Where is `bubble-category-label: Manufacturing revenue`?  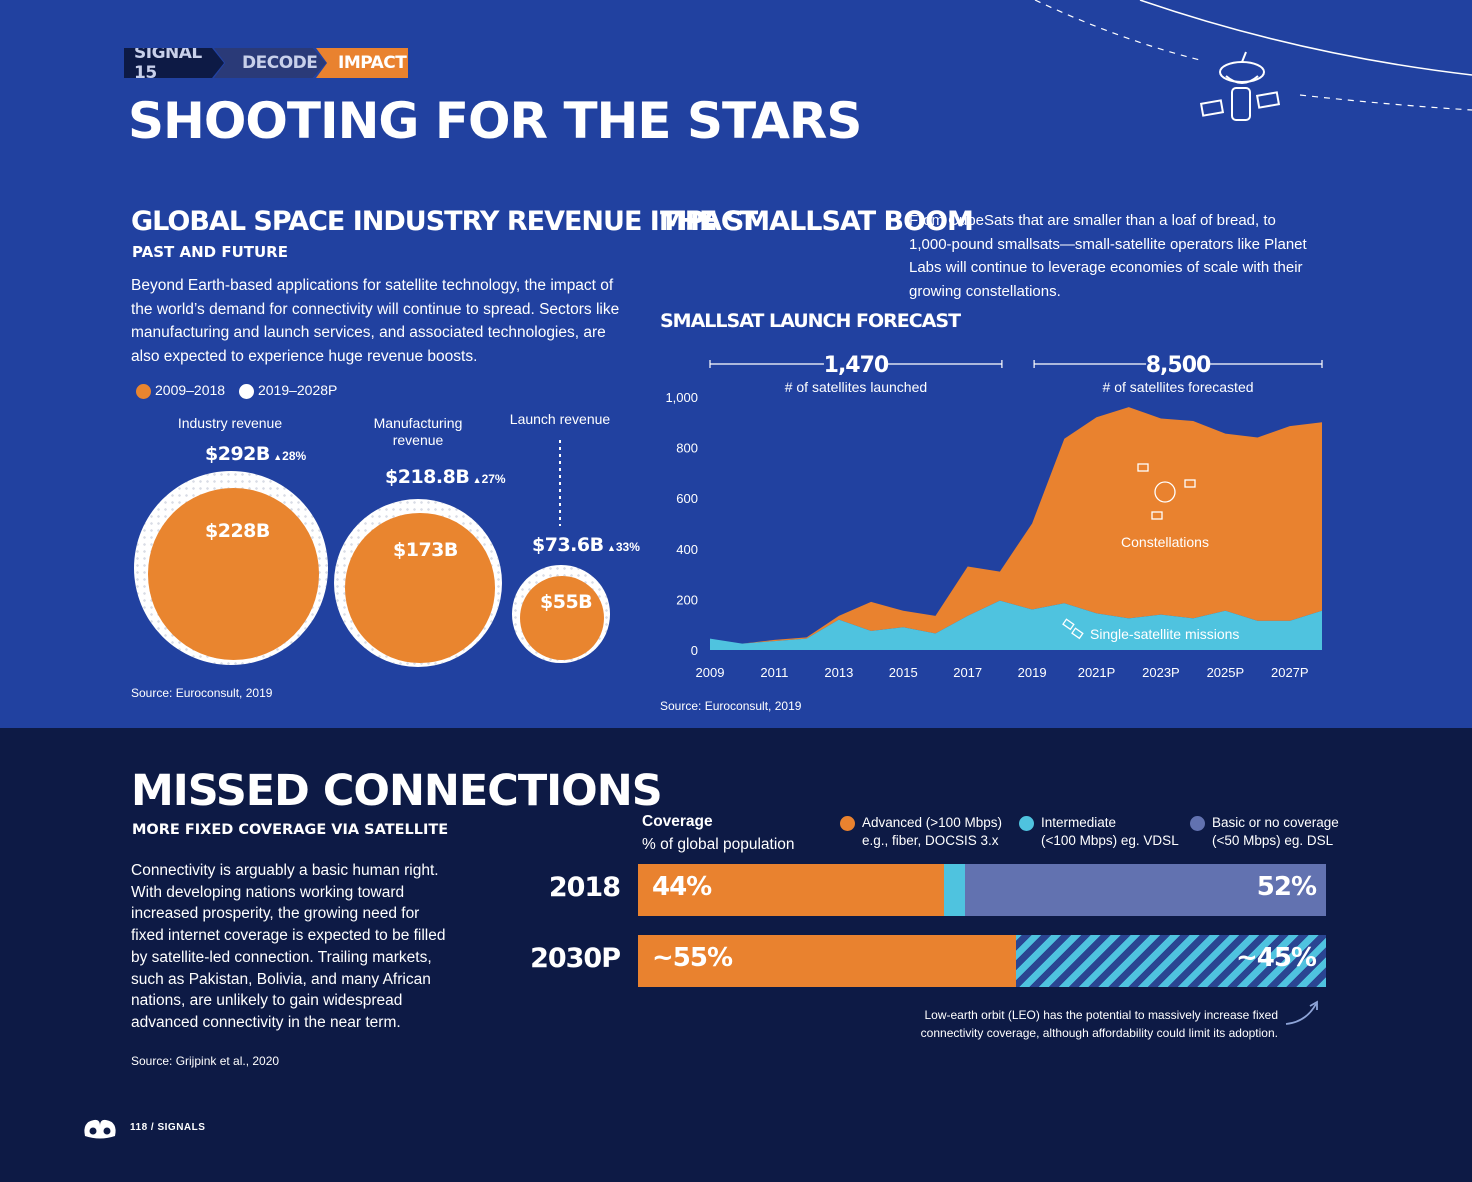 bubble-category-label: Manufacturing revenue is located at coordinates (418, 431).